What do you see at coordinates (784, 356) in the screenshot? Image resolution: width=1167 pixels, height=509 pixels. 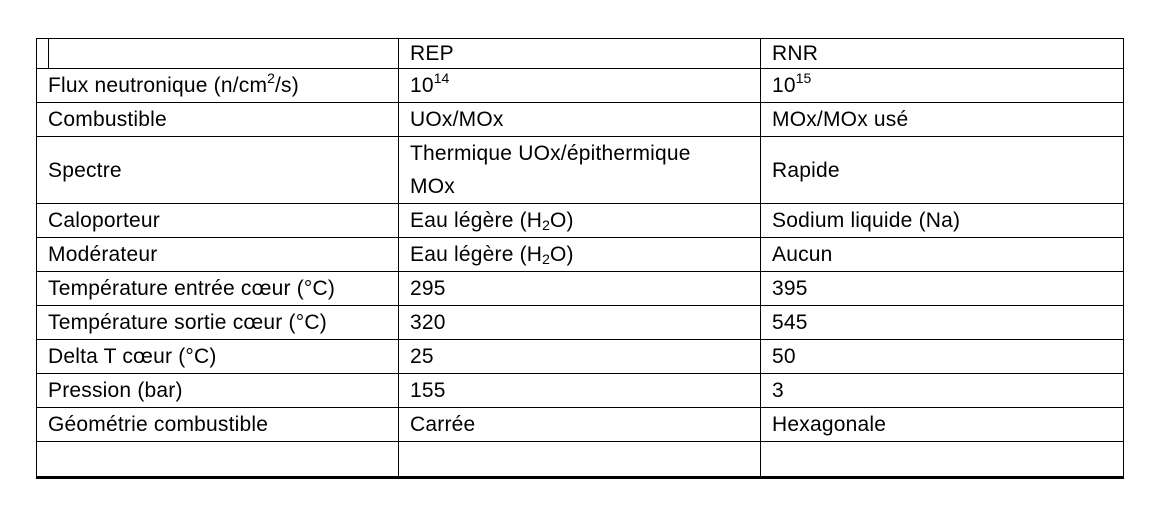 I see `cell-text: 50` at bounding box center [784, 356].